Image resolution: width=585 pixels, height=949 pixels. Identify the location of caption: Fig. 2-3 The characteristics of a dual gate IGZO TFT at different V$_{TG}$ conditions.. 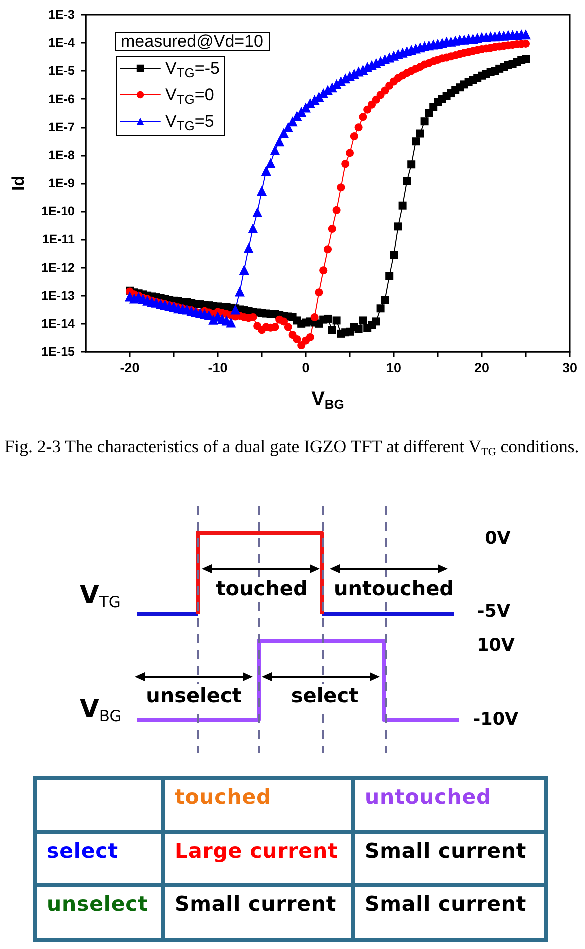
(292, 447).